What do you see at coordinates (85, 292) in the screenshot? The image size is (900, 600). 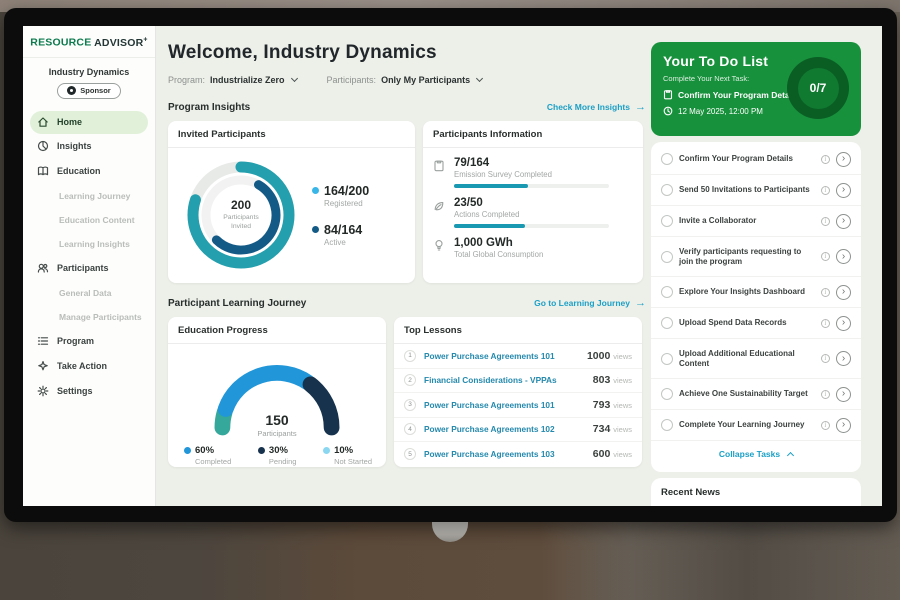 I see `sidebar-item-general-data: General Data` at bounding box center [85, 292].